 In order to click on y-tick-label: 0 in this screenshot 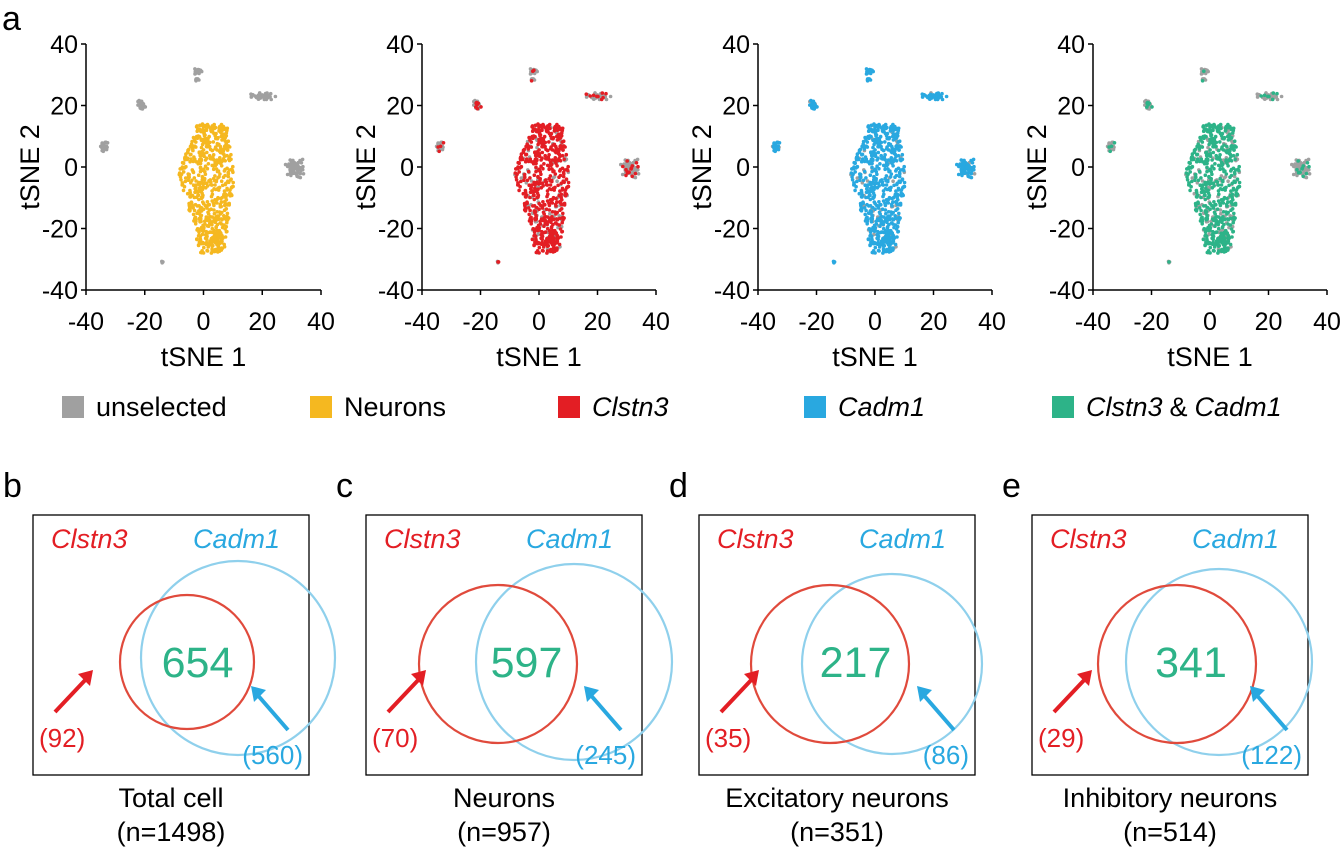, I will do `click(743, 168)`.